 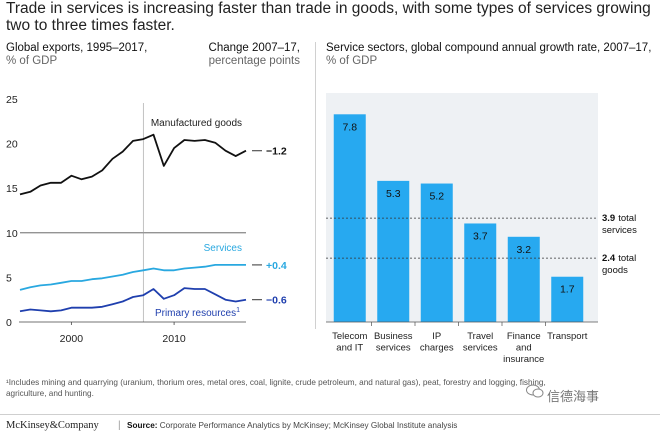 What do you see at coordinates (480, 336) in the screenshot?
I see `category-label: Travel` at bounding box center [480, 336].